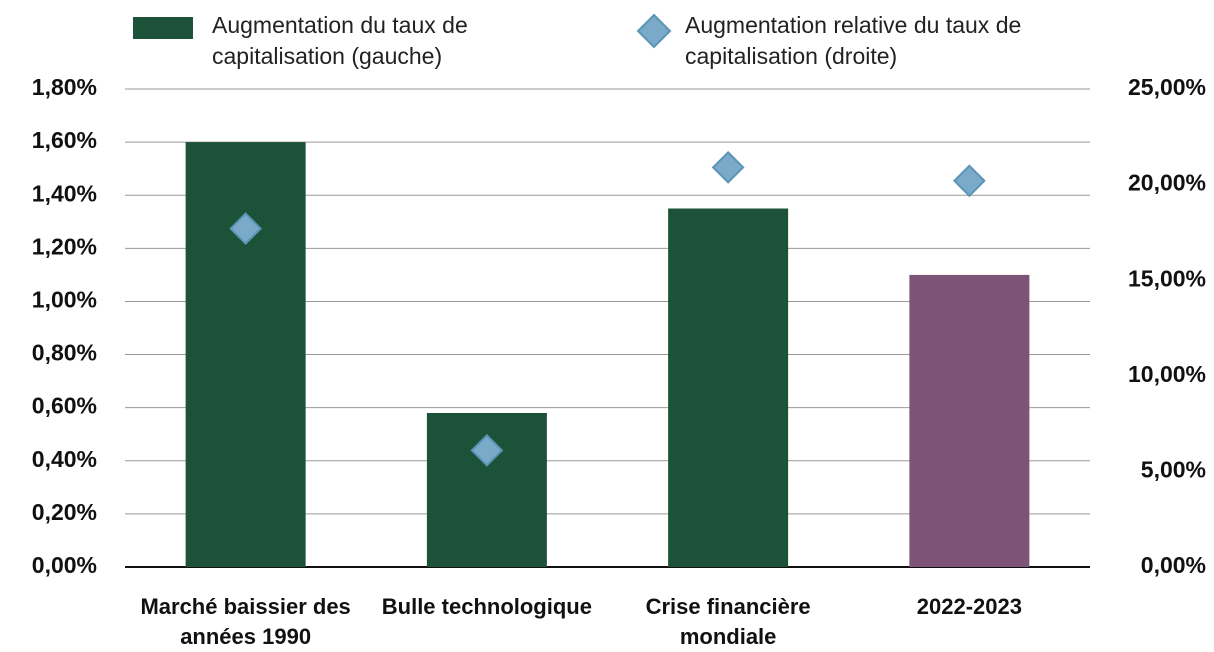 This screenshot has width=1214, height=652. What do you see at coordinates (64, 87) in the screenshot?
I see `y-tick-label: 1,80%` at bounding box center [64, 87].